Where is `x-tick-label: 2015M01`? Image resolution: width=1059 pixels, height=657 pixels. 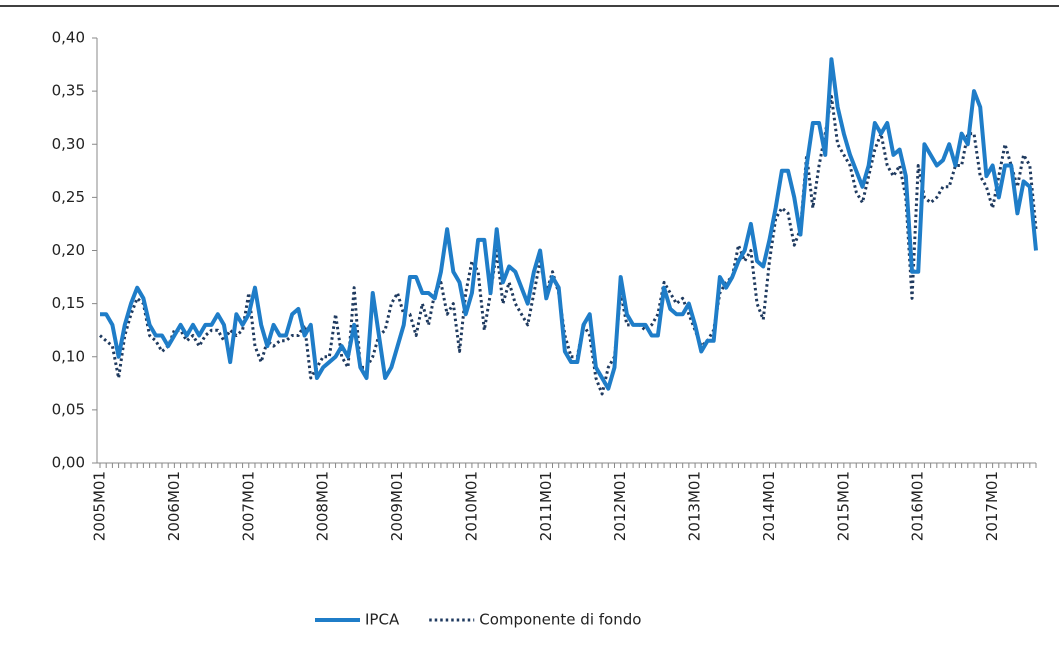 x-tick-label: 2015M01 is located at coordinates (843, 506).